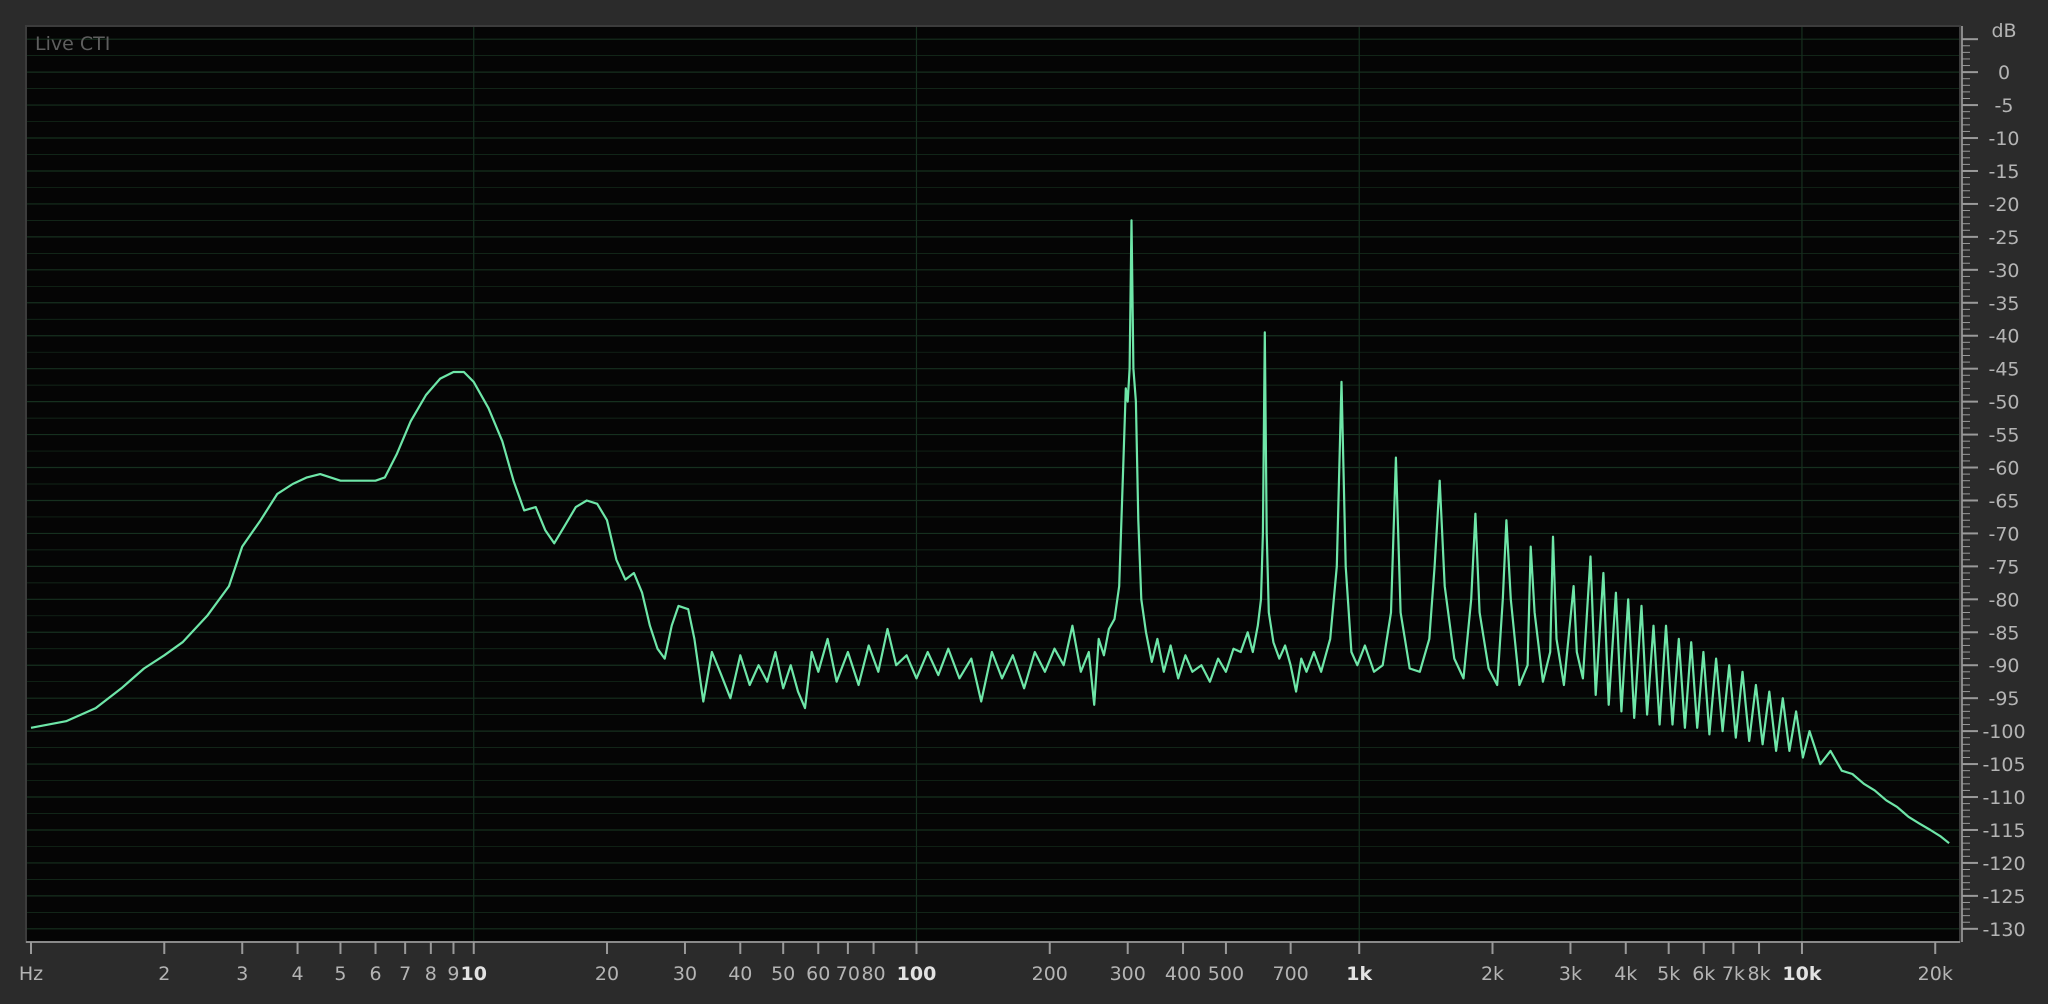 The height and width of the screenshot is (1004, 2048). What do you see at coordinates (685, 974) in the screenshot?
I see `x-tick-label: 30` at bounding box center [685, 974].